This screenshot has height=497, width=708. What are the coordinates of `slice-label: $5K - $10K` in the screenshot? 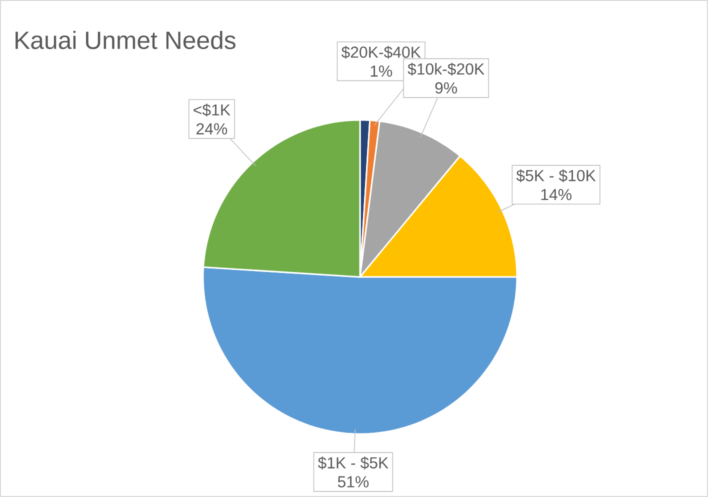 It's located at (556, 175).